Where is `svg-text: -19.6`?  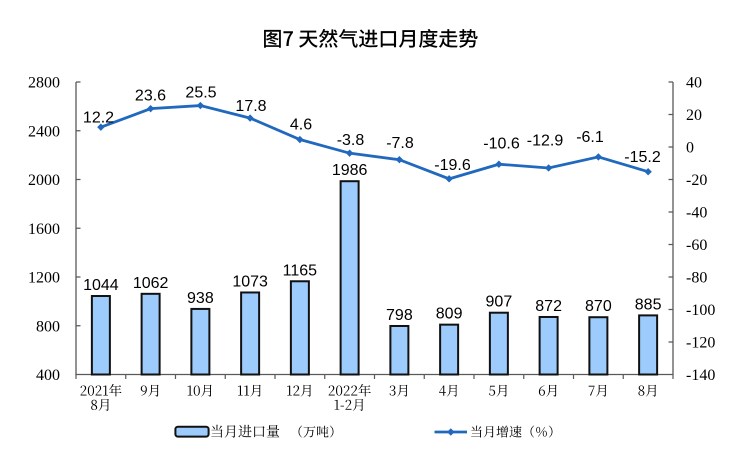 svg-text: -19.6 is located at coordinates (452, 165).